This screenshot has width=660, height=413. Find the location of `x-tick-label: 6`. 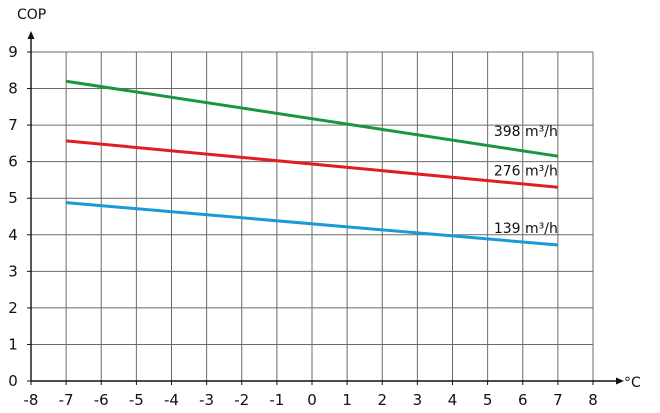

x-tick-label: 6 is located at coordinates (523, 400).